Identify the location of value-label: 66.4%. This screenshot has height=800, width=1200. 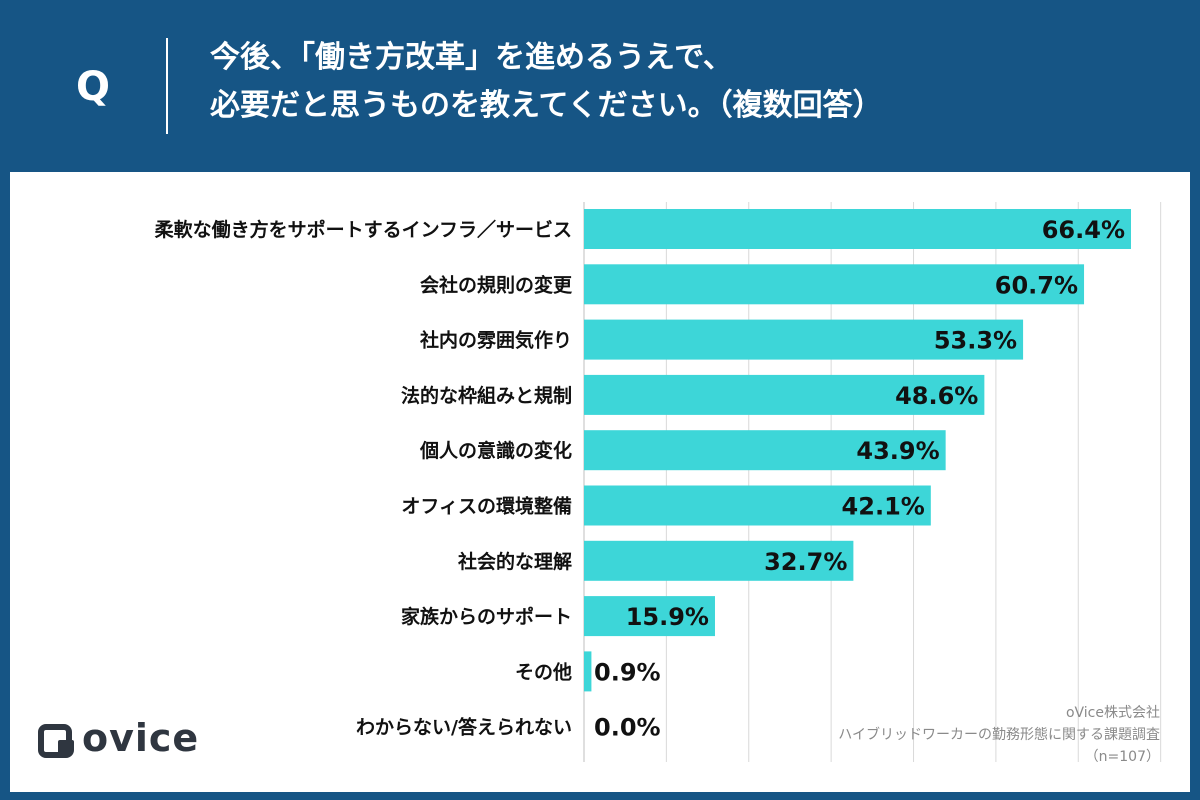
(1083, 230).